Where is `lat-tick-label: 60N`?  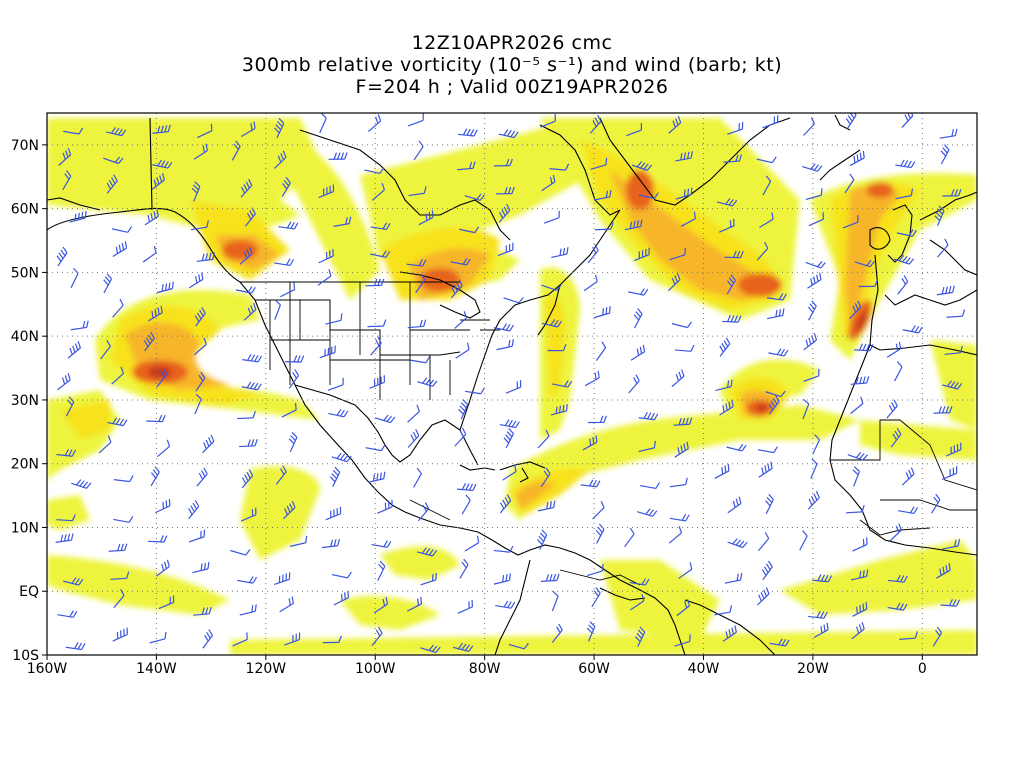
lat-tick-label: 60N is located at coordinates (25, 210).